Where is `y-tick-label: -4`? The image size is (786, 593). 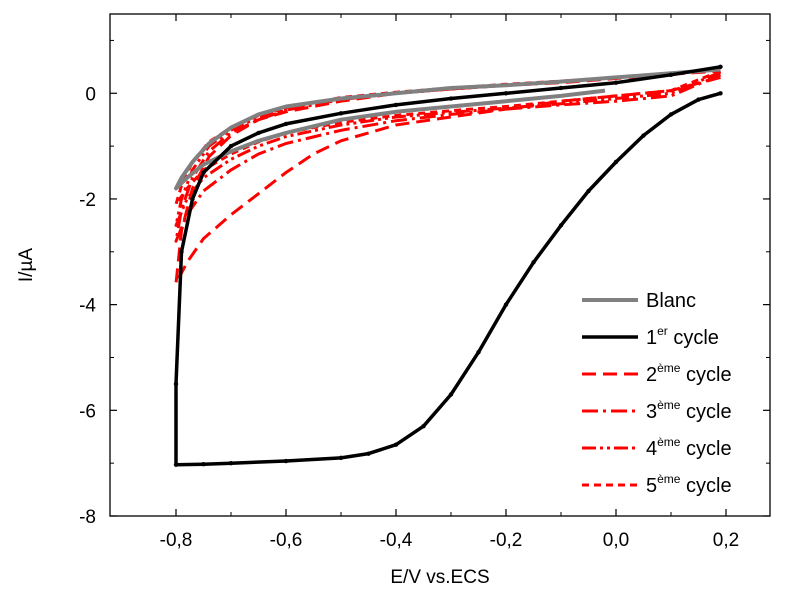
y-tick-label: -4 is located at coordinates (87, 306).